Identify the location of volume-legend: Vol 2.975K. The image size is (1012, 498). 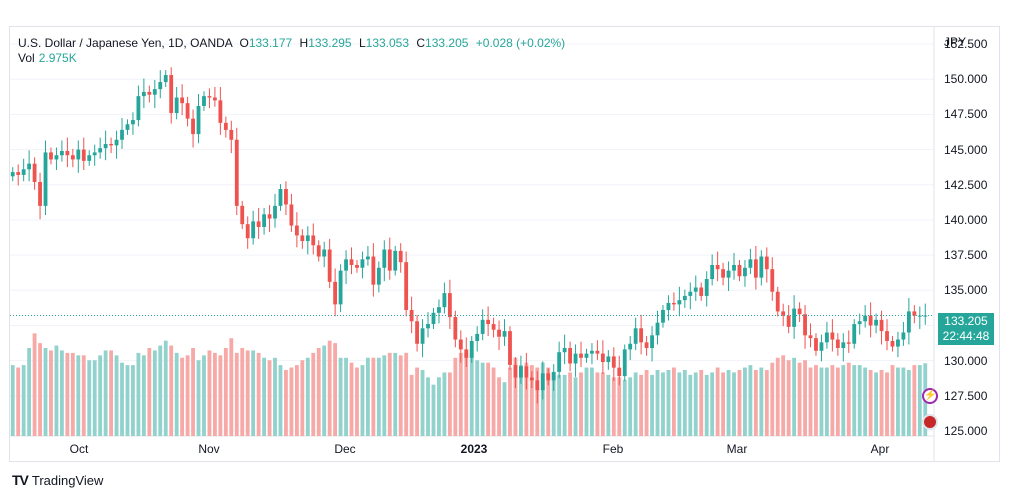
(47, 58).